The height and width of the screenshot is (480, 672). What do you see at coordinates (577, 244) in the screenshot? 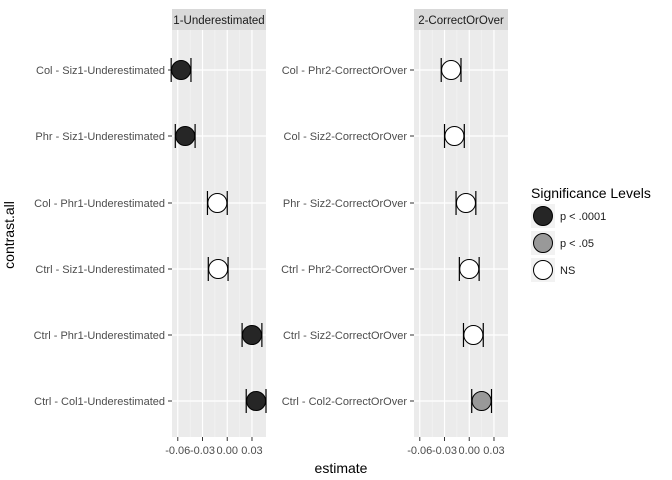
I see `legend-label: p < .05` at bounding box center [577, 244].